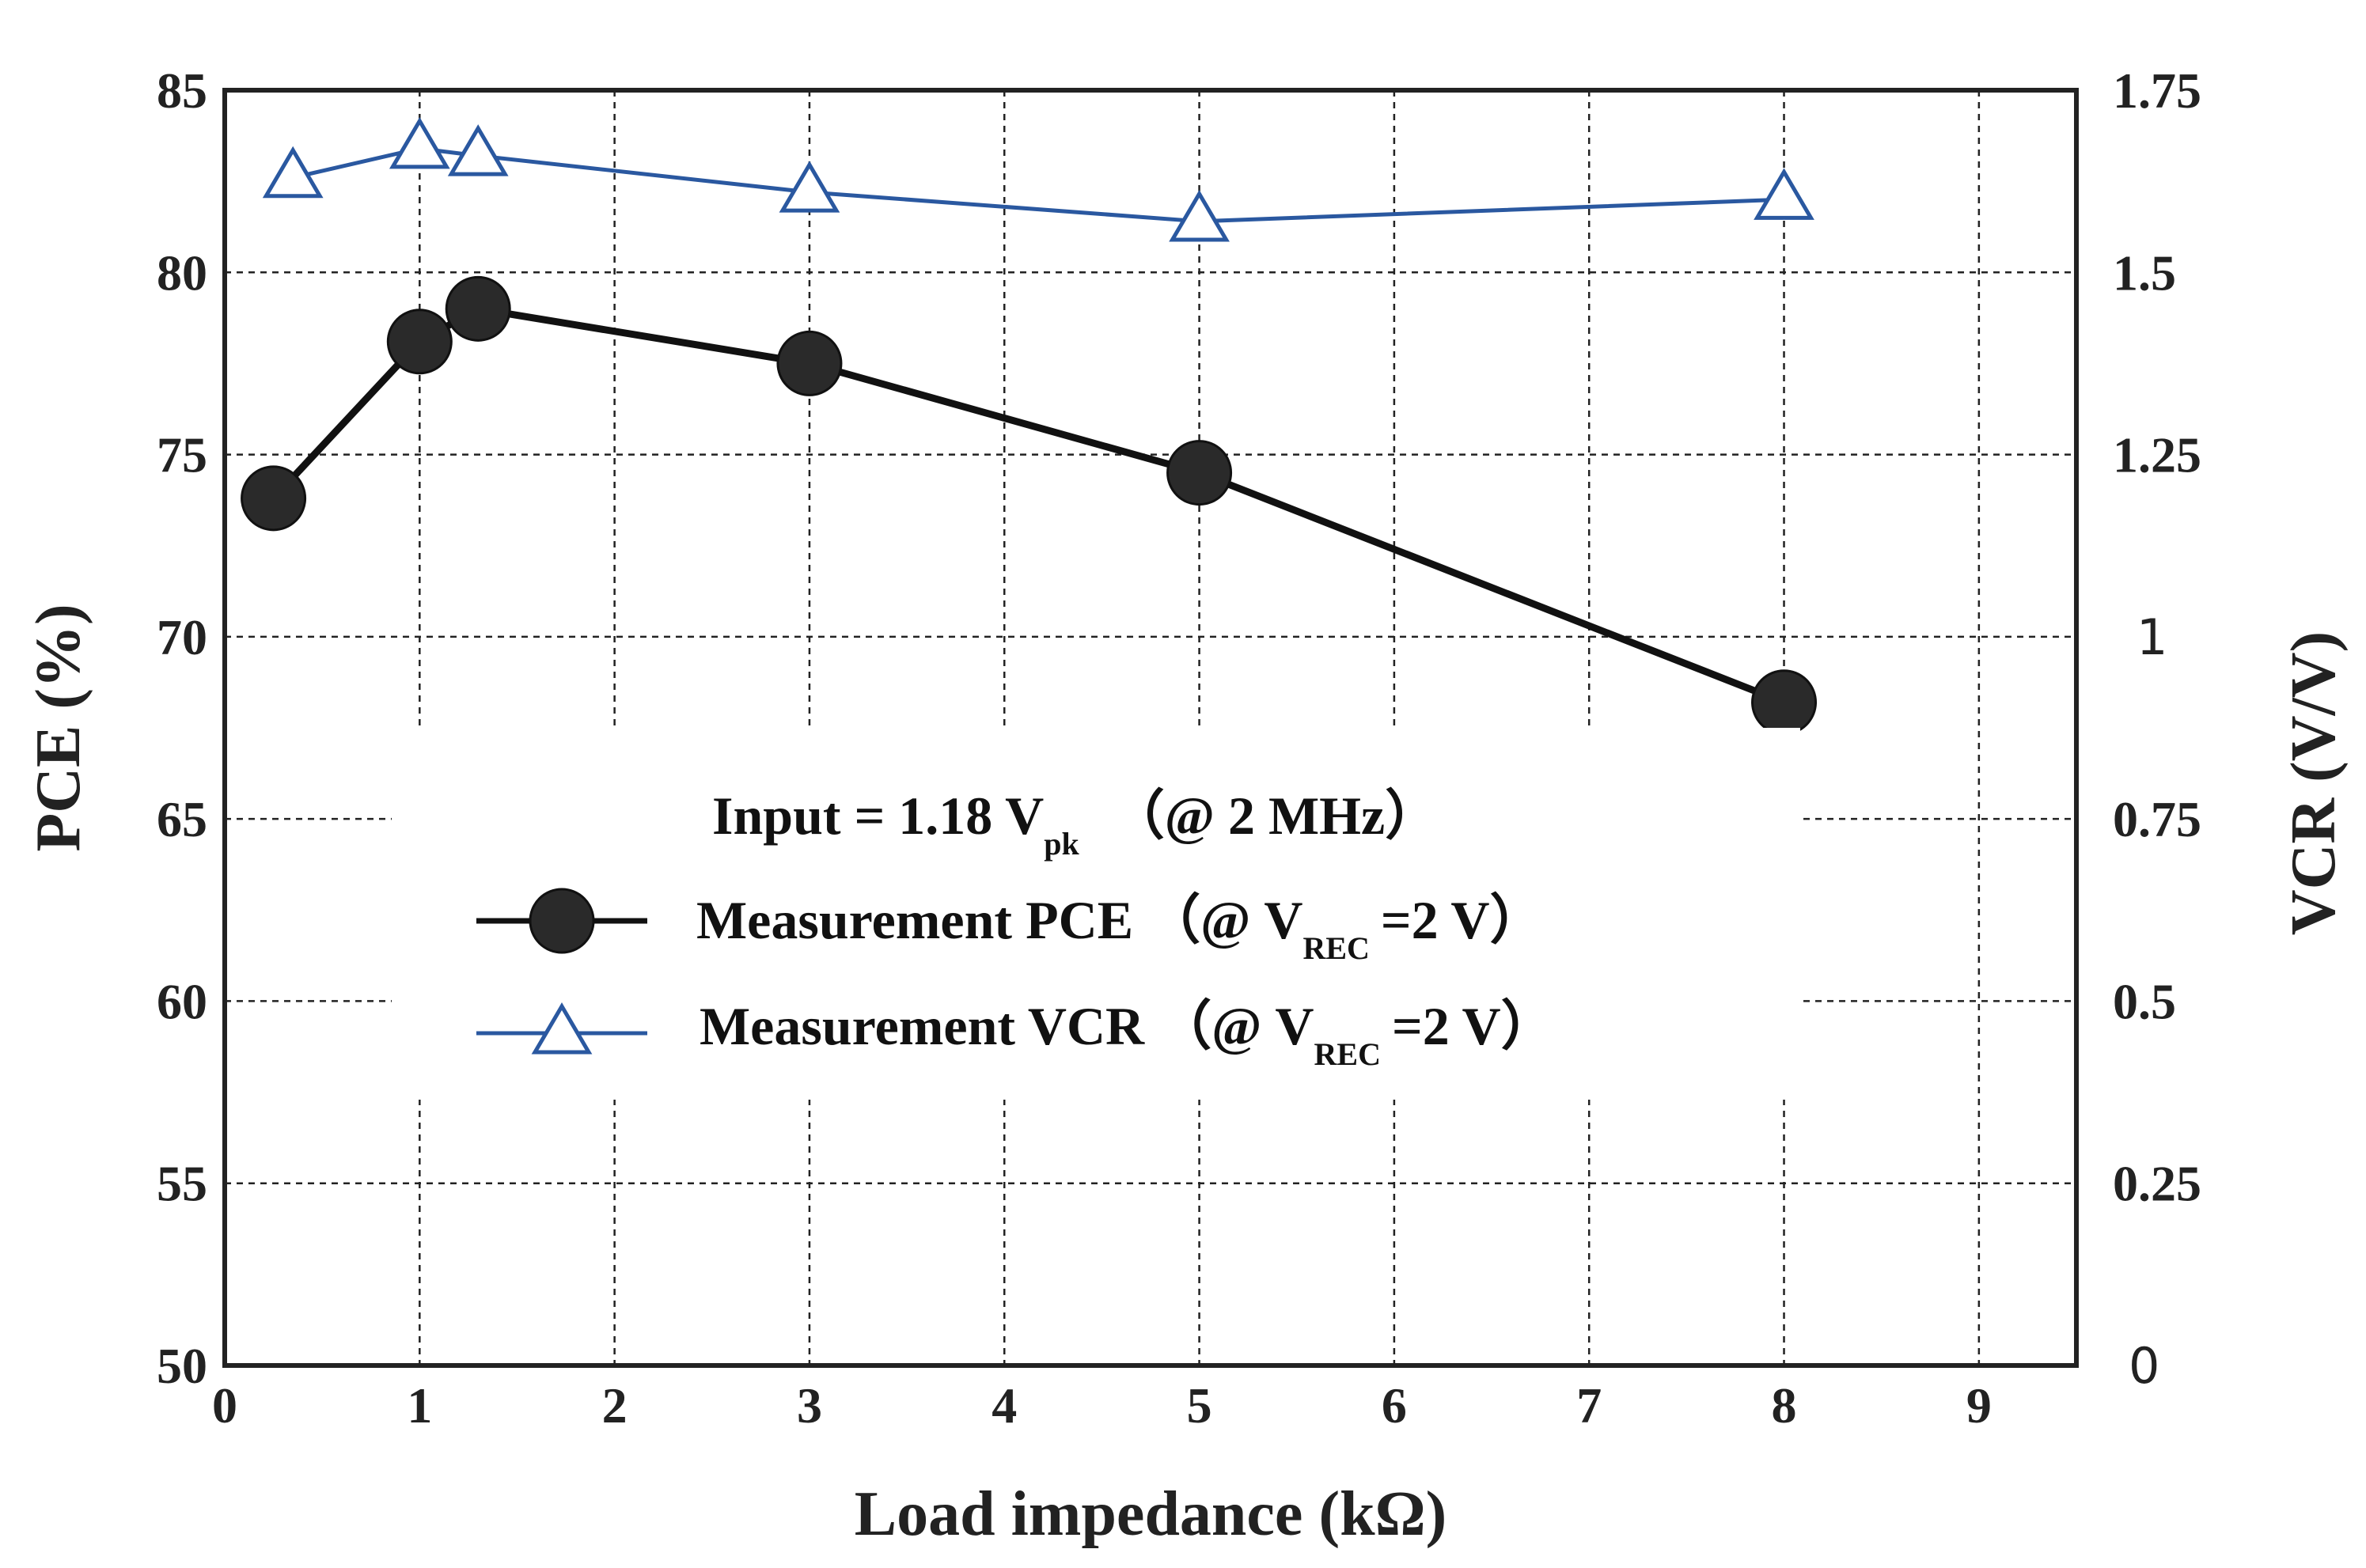  What do you see at coordinates (615, 1405) in the screenshot?
I see `x-tick-label: 2` at bounding box center [615, 1405].